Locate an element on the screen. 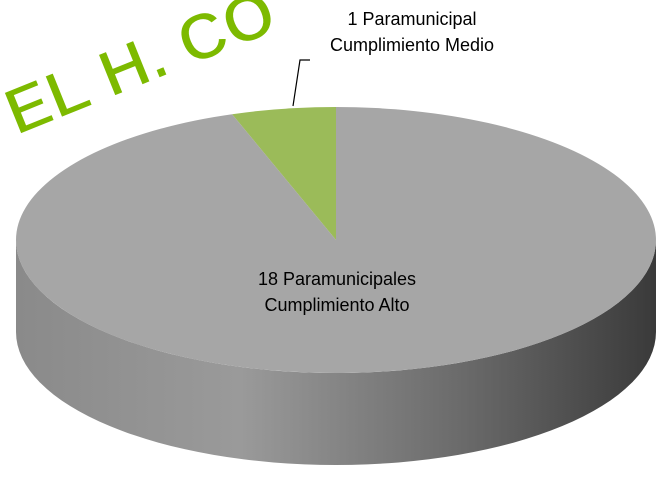  category-label: Cumplimiento Medio is located at coordinates (412, 45).